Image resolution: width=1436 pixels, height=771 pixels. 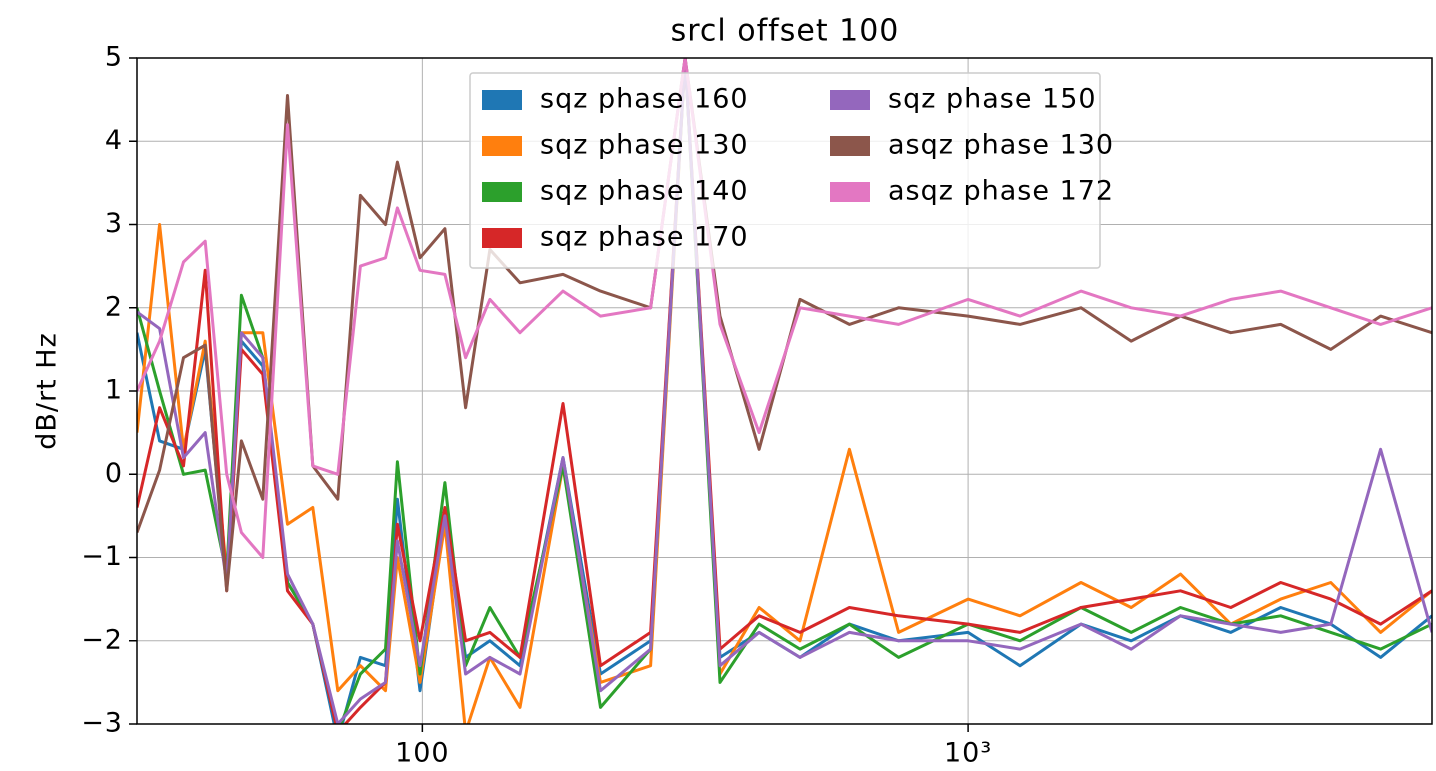 I want to click on chart-title: srcl offset 100, so click(x=785, y=31).